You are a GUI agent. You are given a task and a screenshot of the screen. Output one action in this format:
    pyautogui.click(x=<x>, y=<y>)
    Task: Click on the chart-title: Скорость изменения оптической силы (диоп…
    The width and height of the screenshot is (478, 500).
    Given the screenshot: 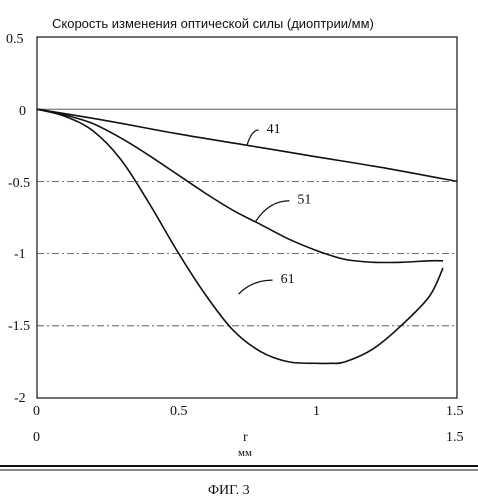 What is the action you would take?
    pyautogui.click(x=213, y=23)
    